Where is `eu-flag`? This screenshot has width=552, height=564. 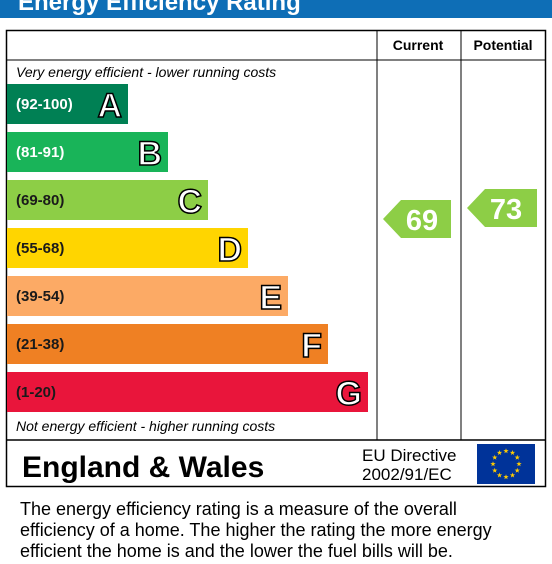
eu-flag is located at coordinates (506, 464).